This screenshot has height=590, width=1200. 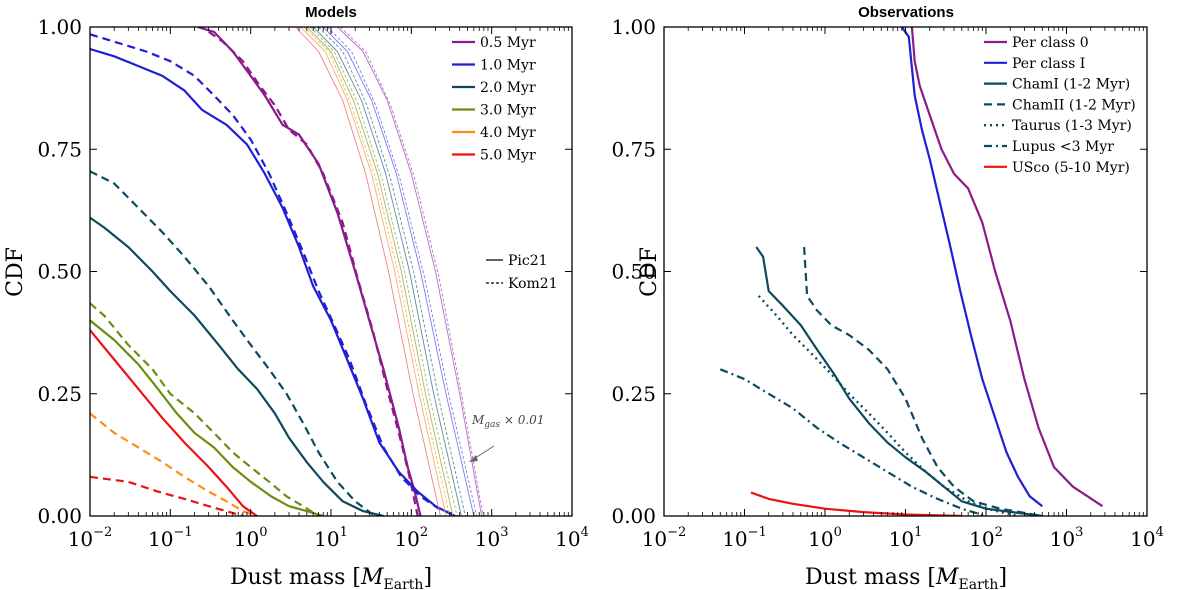 What do you see at coordinates (508, 111) in the screenshot?
I see `legend-label-3: 3.0 Myr` at bounding box center [508, 111].